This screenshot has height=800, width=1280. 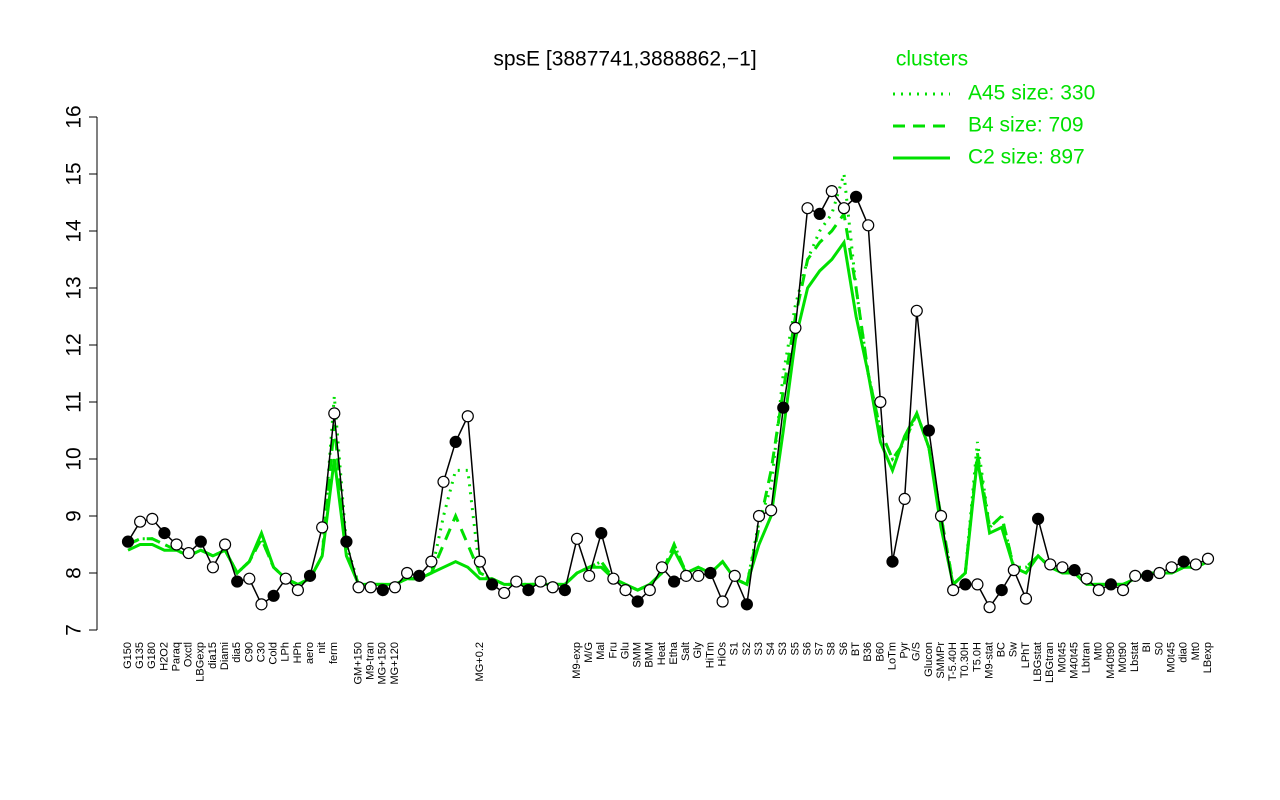 What do you see at coordinates (1038, 662) in the screenshot?
I see `x-tick-label: LBGstat` at bounding box center [1038, 662].